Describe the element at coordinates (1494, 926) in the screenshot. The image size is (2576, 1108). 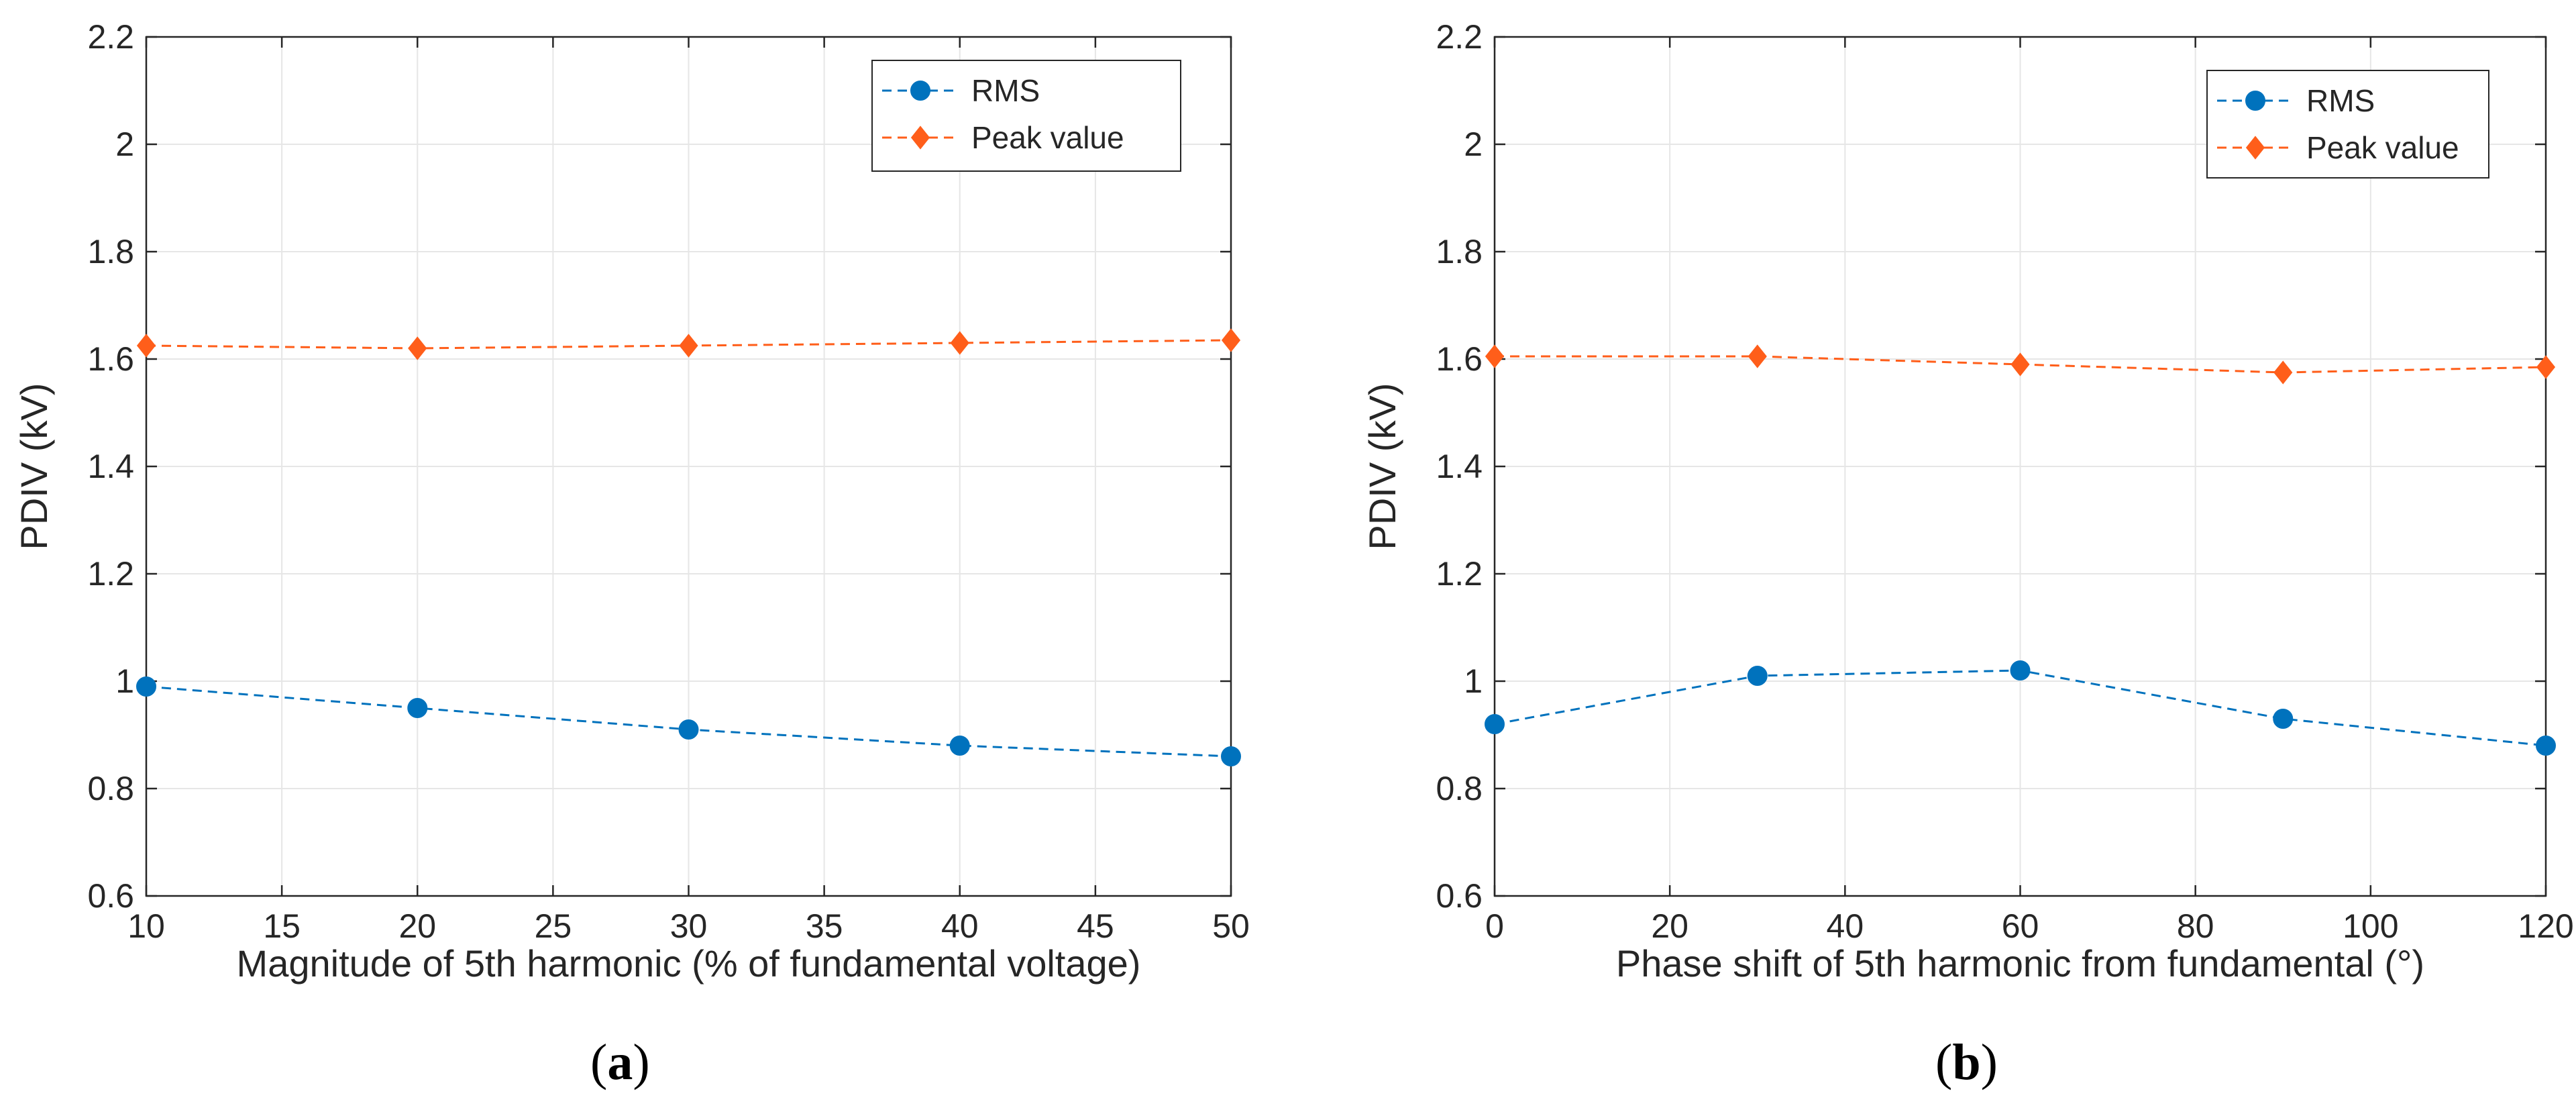
I see `x-tick-label: 0` at that location.